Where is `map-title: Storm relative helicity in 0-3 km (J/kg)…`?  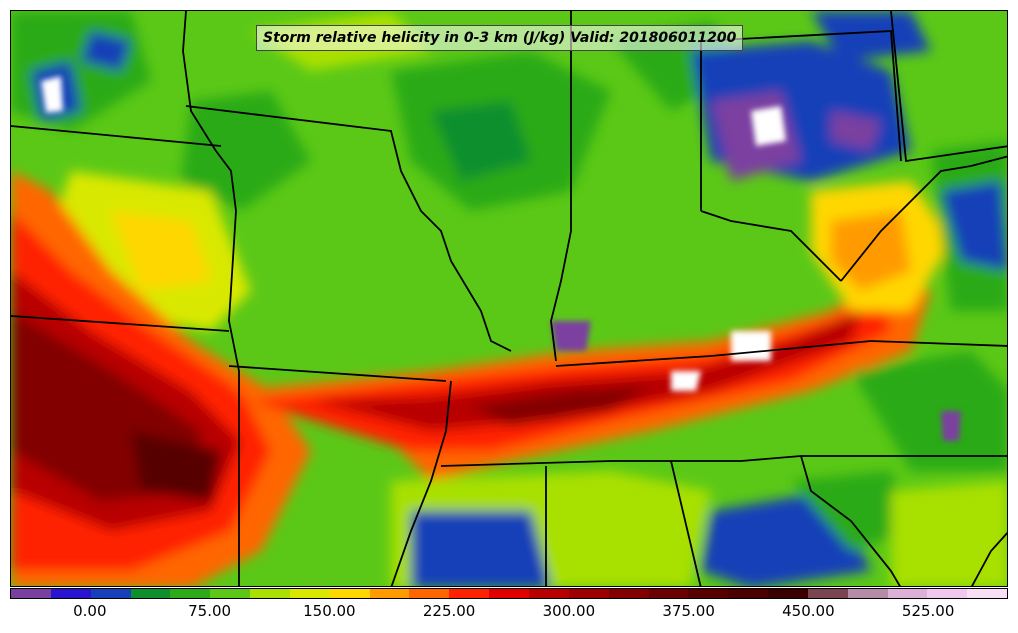
map-title: Storm relative helicity in 0-3 km (J/kg)… is located at coordinates (500, 38).